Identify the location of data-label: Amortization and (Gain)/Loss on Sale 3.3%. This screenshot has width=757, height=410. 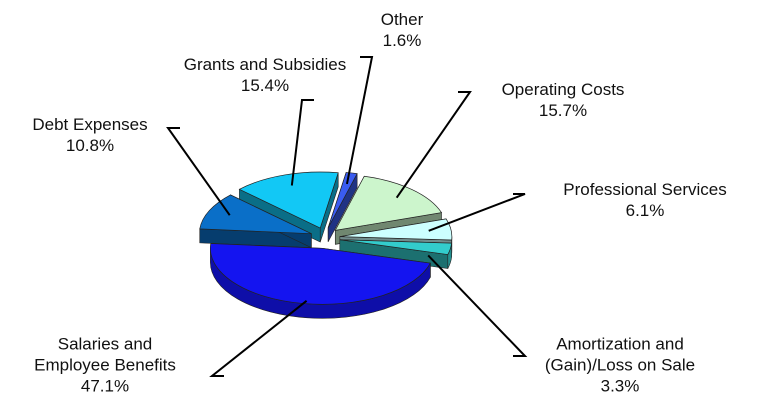
(620, 365).